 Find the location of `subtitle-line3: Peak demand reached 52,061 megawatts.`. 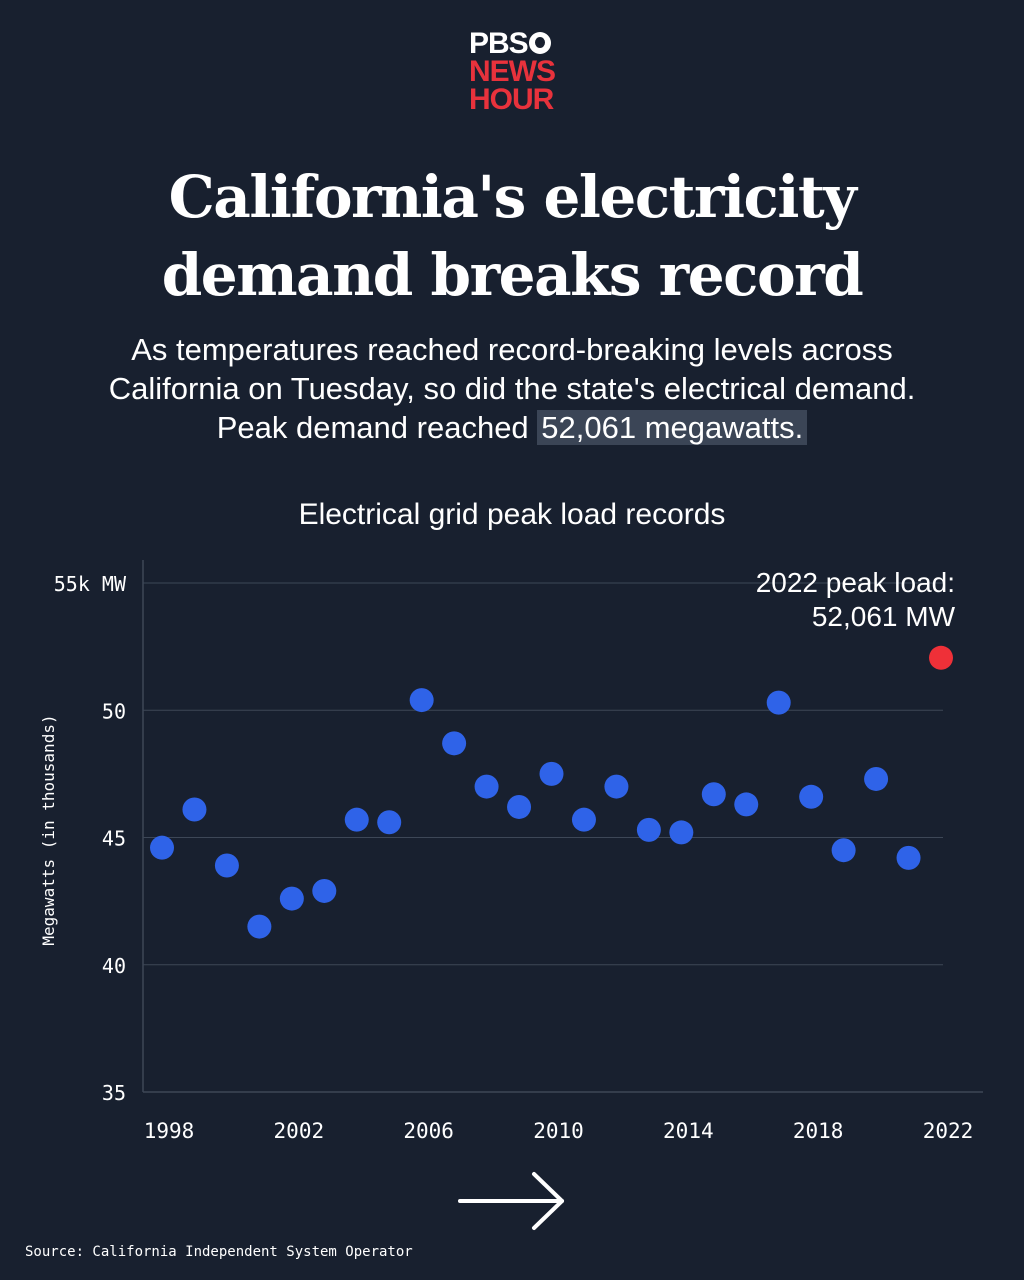

subtitle-line3: Peak demand reached 52,061 megawatts. is located at coordinates (512, 427).